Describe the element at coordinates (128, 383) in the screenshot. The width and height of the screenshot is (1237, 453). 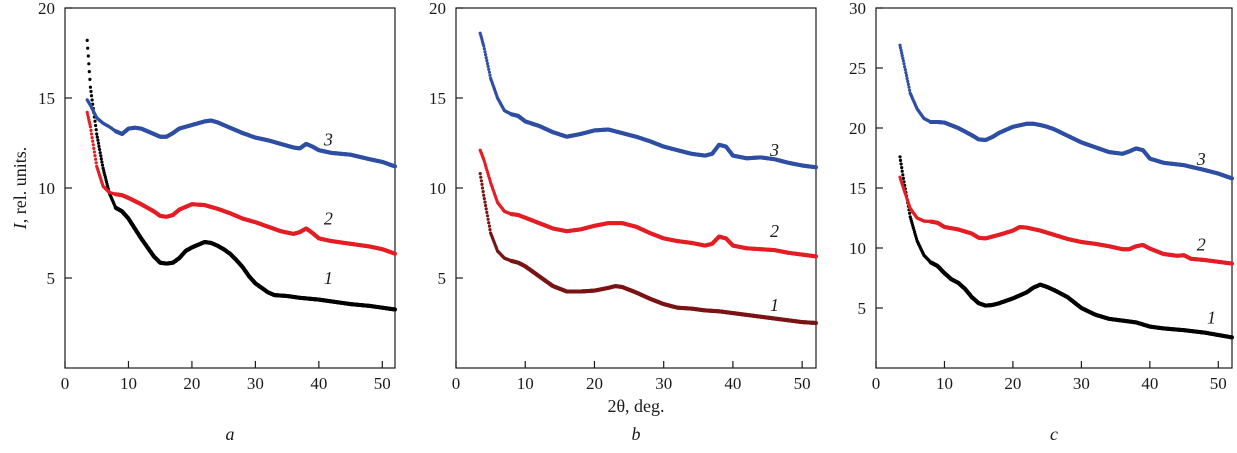
I see `x-tick-label: 10` at that location.